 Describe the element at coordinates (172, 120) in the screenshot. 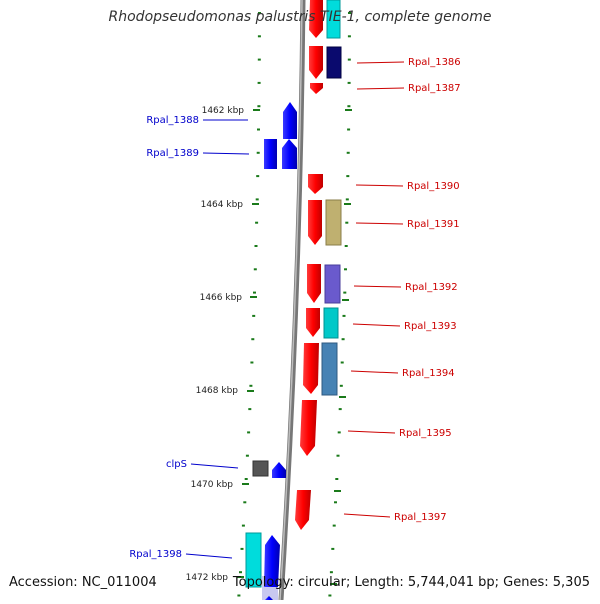

I see `gene-label-rpal-1388: Rpal_1388` at that location.